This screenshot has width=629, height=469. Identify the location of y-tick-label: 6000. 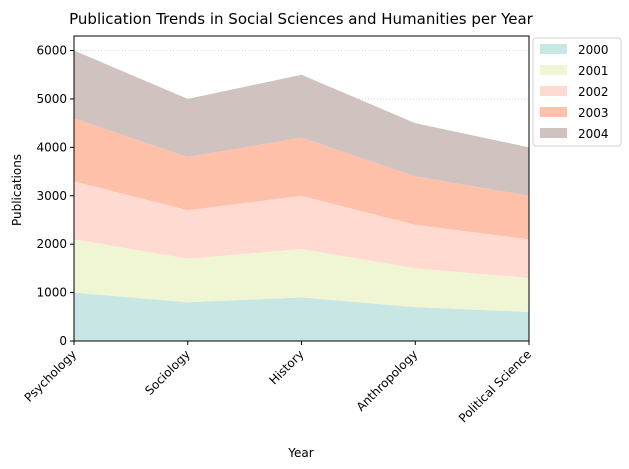
(51, 51).